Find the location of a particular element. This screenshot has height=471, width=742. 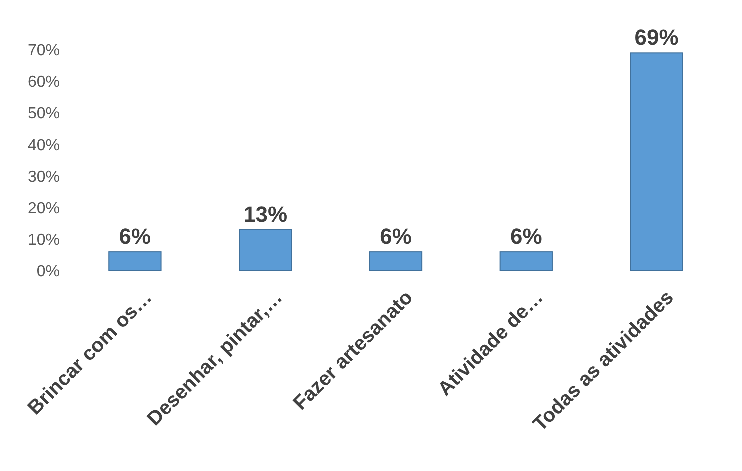

y-tick-label: 70% is located at coordinates (44, 51).